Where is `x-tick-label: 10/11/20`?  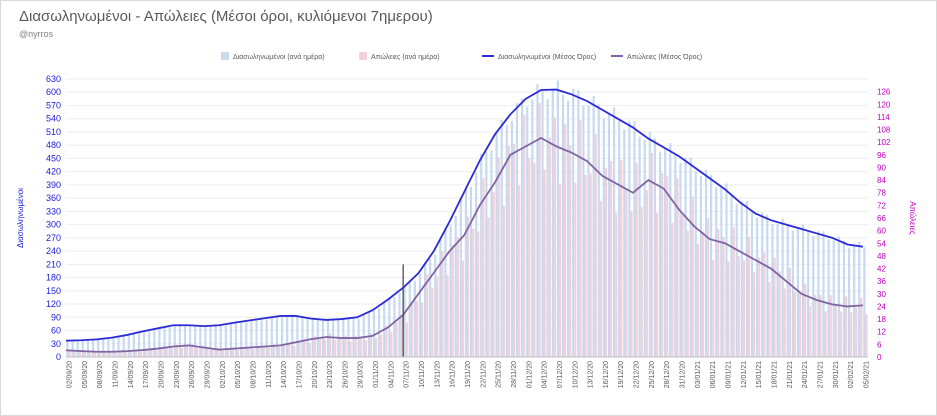
x-tick-label: 10/11/20 is located at coordinates (422, 374).